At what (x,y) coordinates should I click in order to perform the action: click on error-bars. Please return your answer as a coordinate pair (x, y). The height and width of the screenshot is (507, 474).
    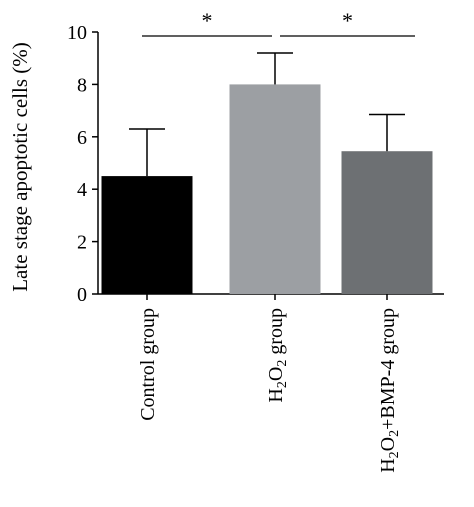
    Looking at the image, I should click on (267, 114).